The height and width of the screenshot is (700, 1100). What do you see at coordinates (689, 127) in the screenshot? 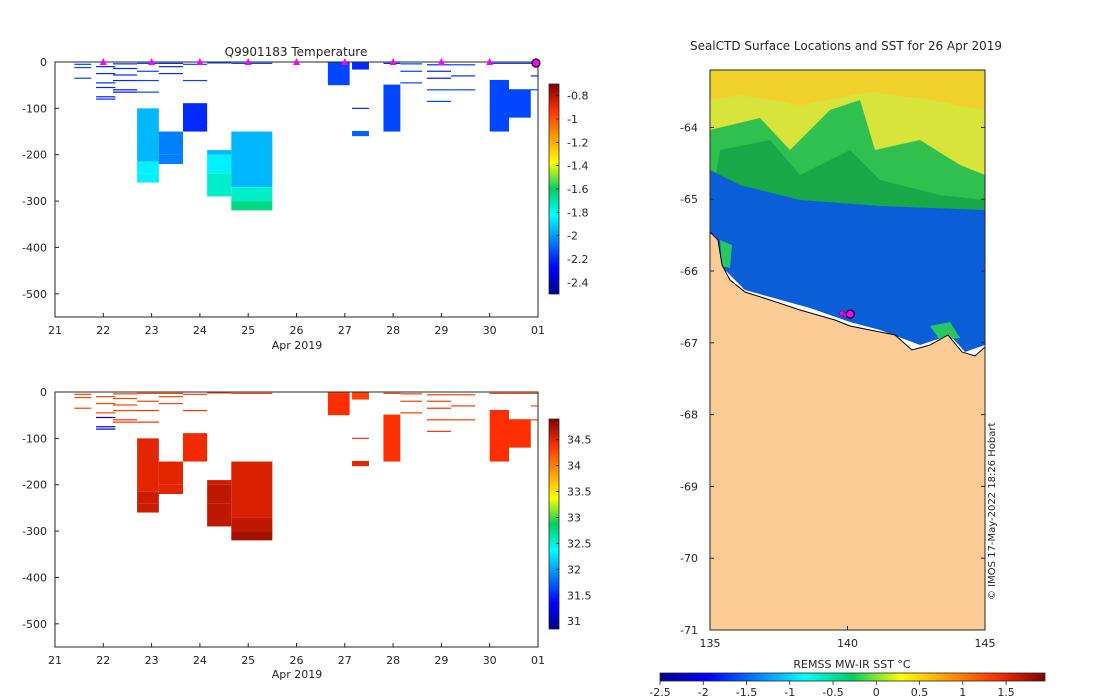
I see `lat-tick-label: -64` at bounding box center [689, 127].